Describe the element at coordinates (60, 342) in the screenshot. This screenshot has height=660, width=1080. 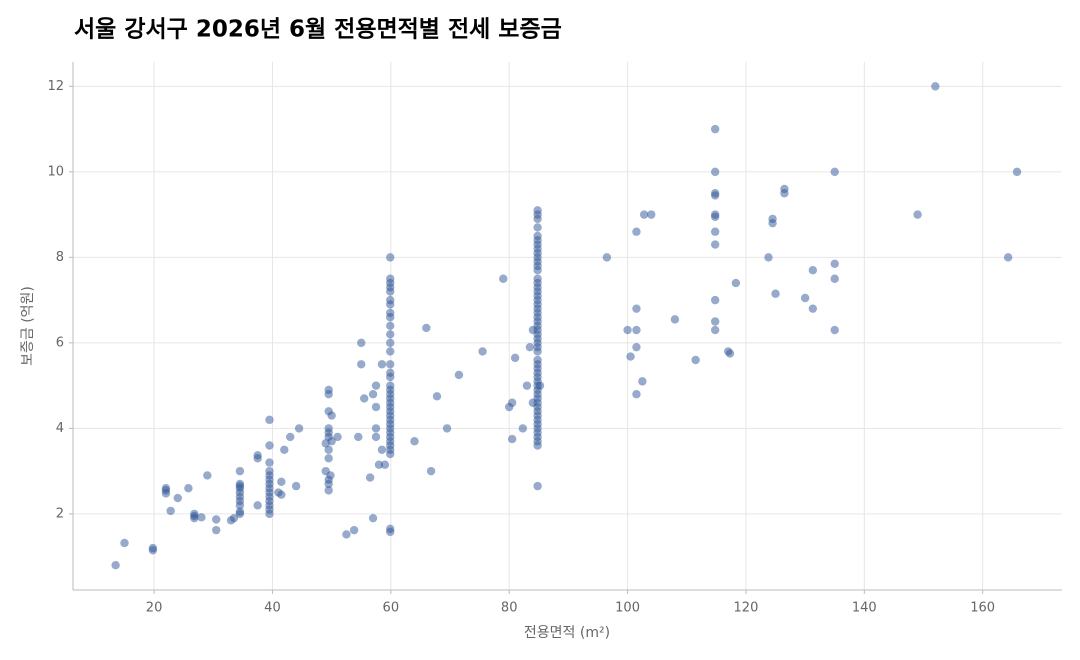
I see `y-tick-label: 6` at that location.